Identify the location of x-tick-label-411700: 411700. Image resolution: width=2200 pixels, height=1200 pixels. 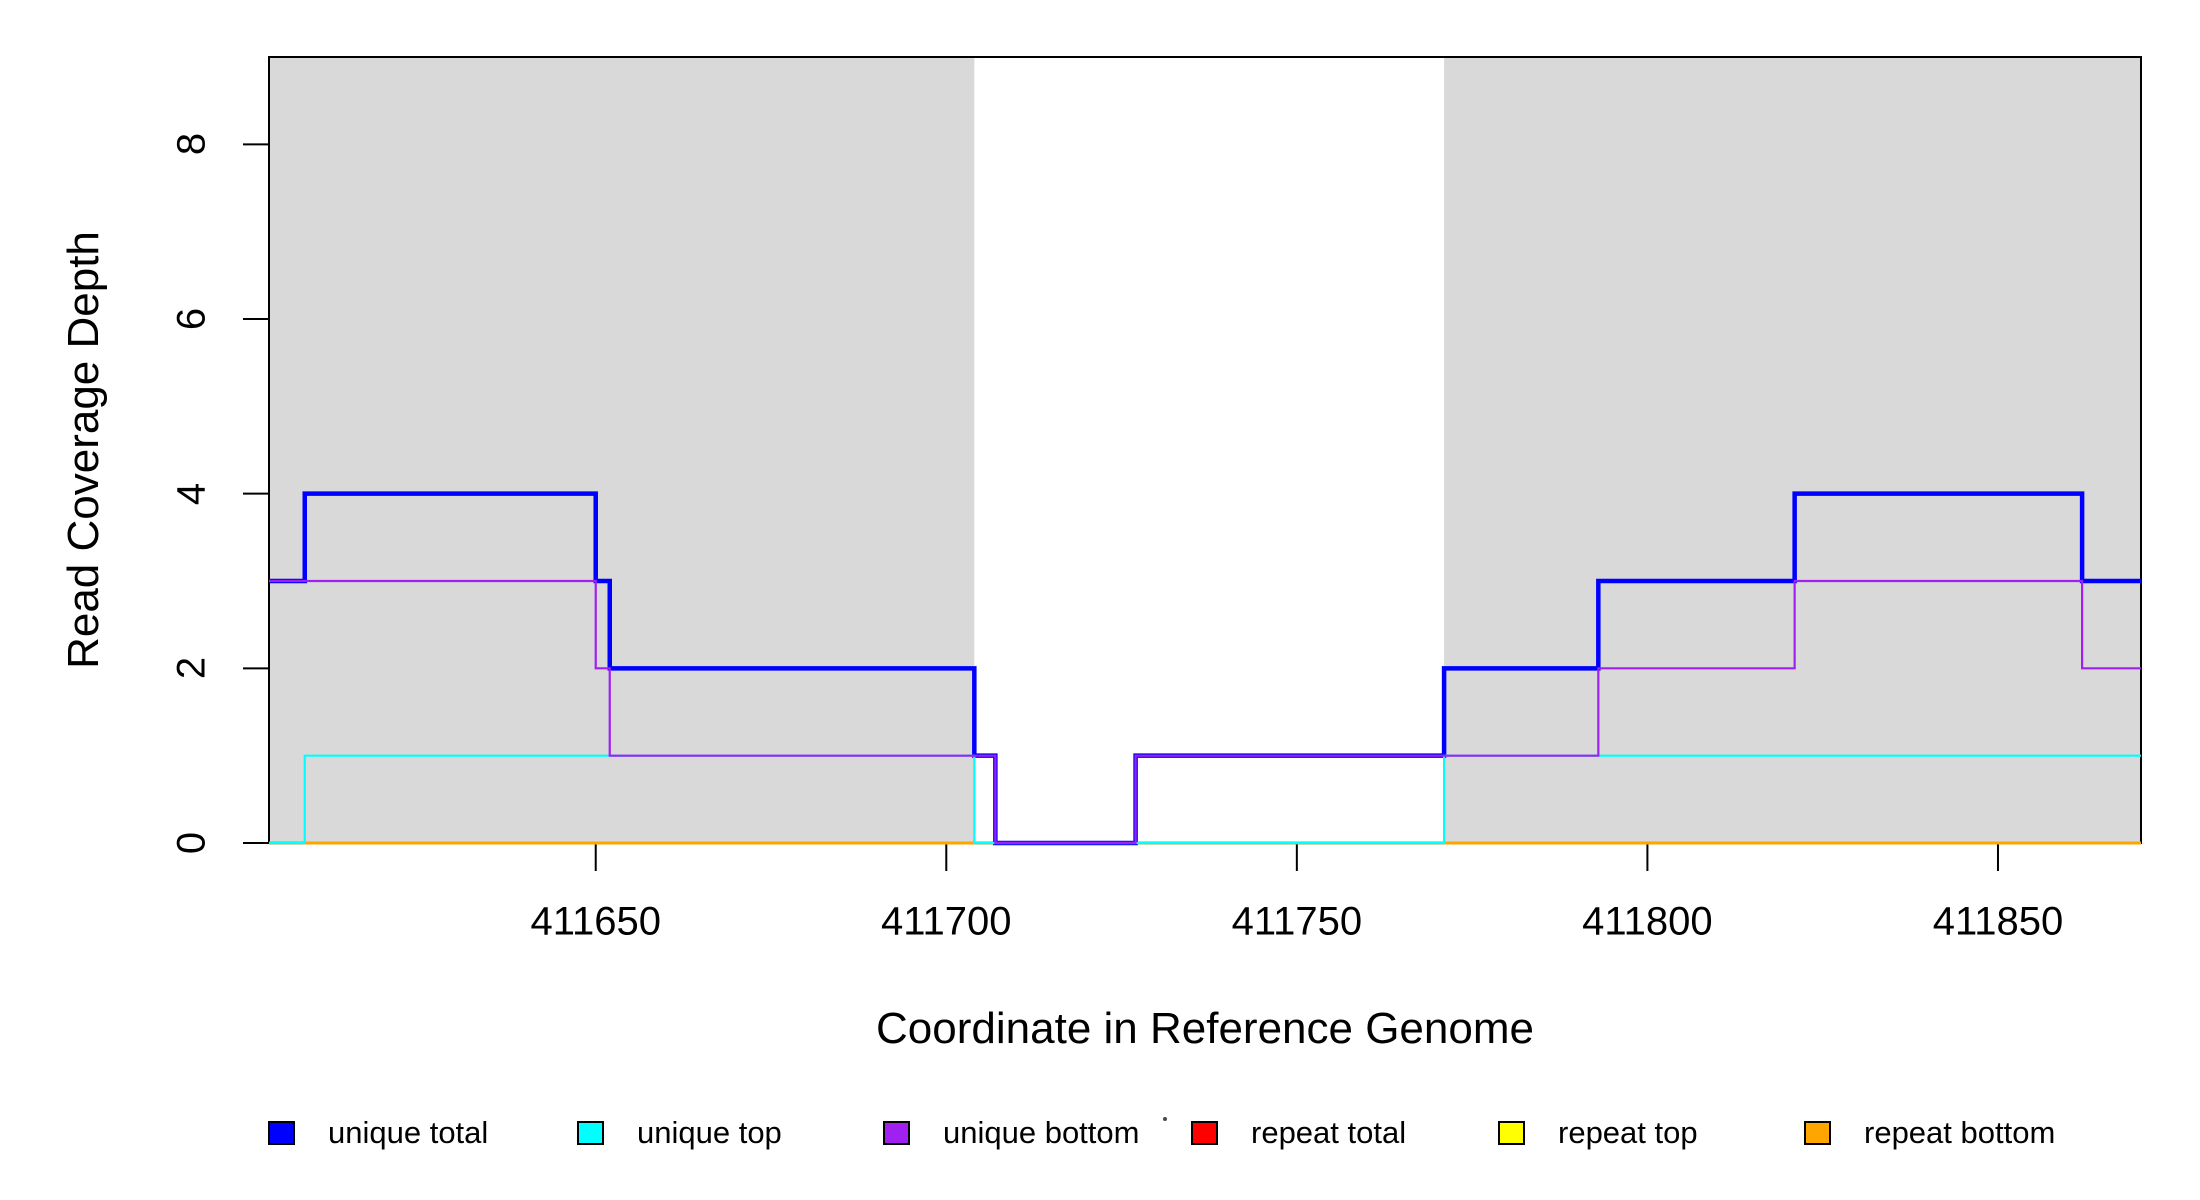
(946, 921).